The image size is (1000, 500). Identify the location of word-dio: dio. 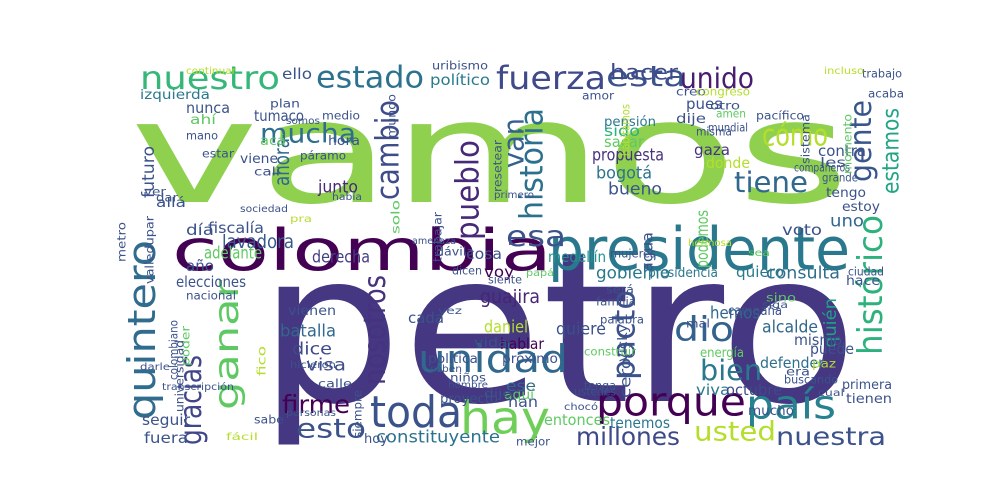
(704, 330).